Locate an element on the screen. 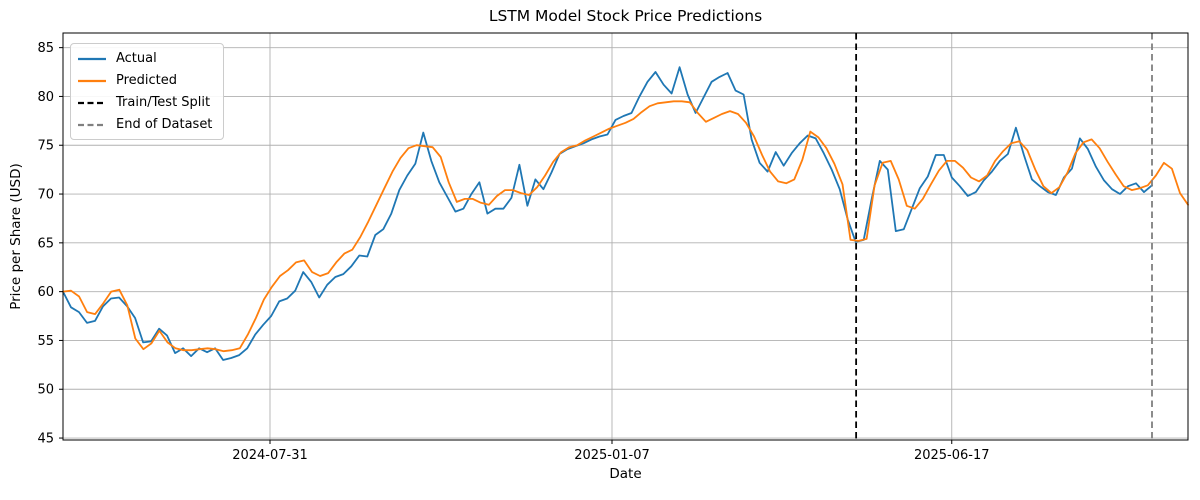  y-tick-label: 50 is located at coordinates (45, 390).